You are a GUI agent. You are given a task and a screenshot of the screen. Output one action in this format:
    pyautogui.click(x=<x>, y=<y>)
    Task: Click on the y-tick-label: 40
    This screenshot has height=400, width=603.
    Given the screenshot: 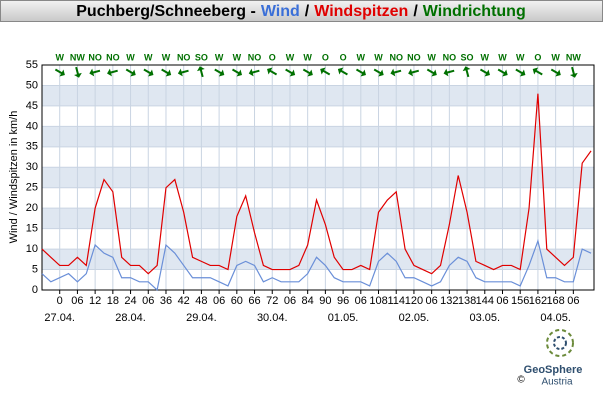 What is the action you would take?
    pyautogui.click(x=32, y=126)
    